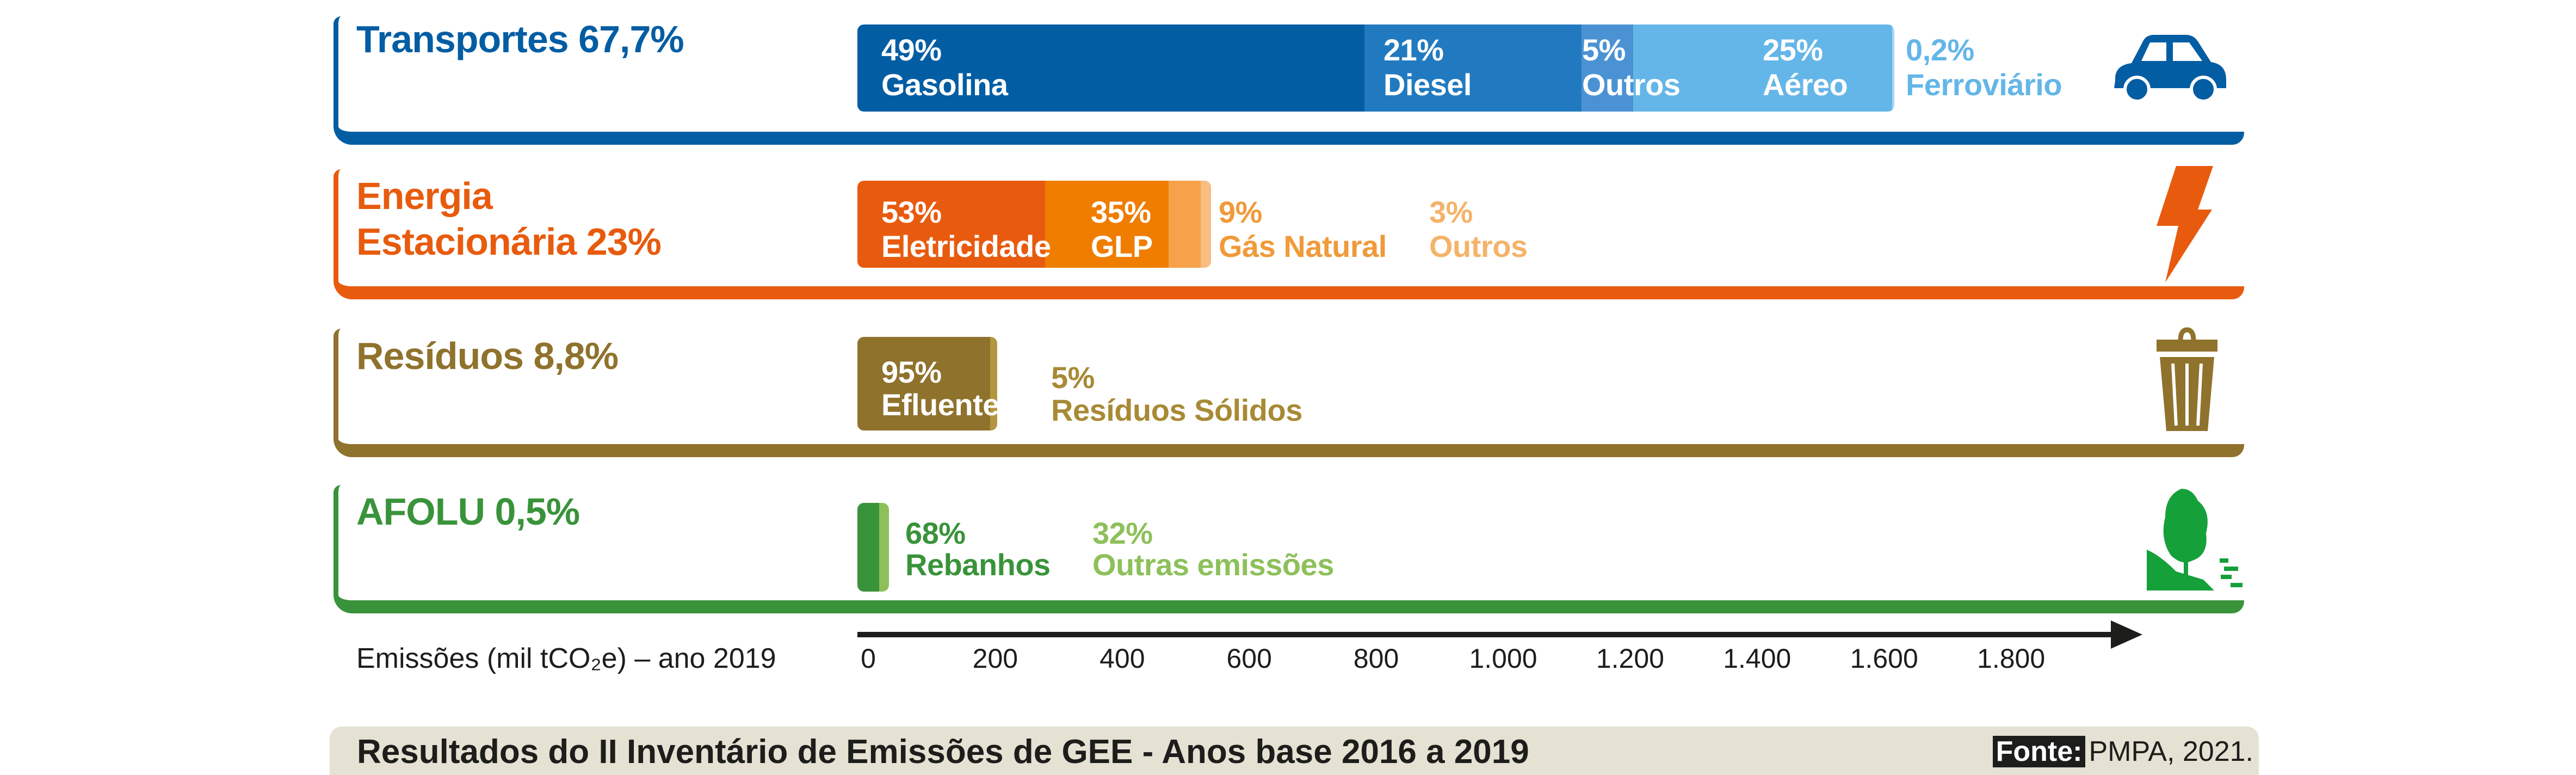  I want to click on source-label: Fonte:, so click(2039, 751).